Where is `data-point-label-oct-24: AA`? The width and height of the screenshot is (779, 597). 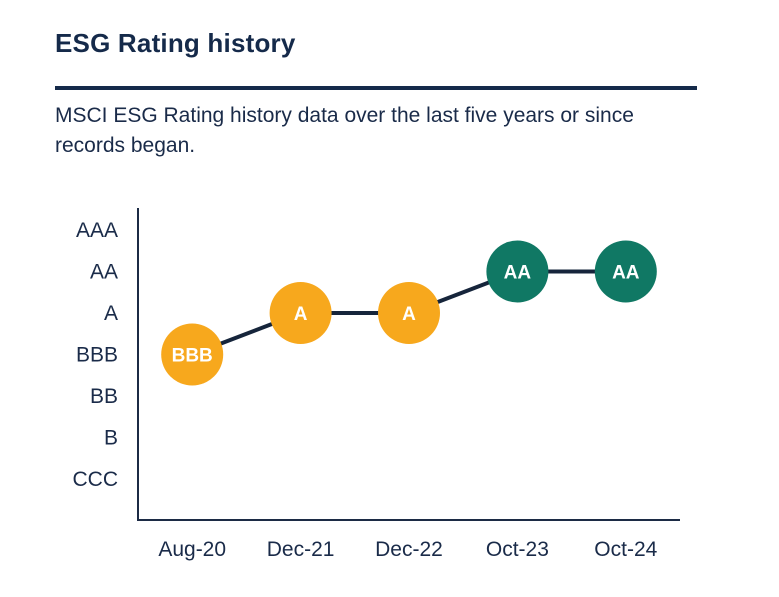
data-point-label-oct-24: AA is located at coordinates (626, 273).